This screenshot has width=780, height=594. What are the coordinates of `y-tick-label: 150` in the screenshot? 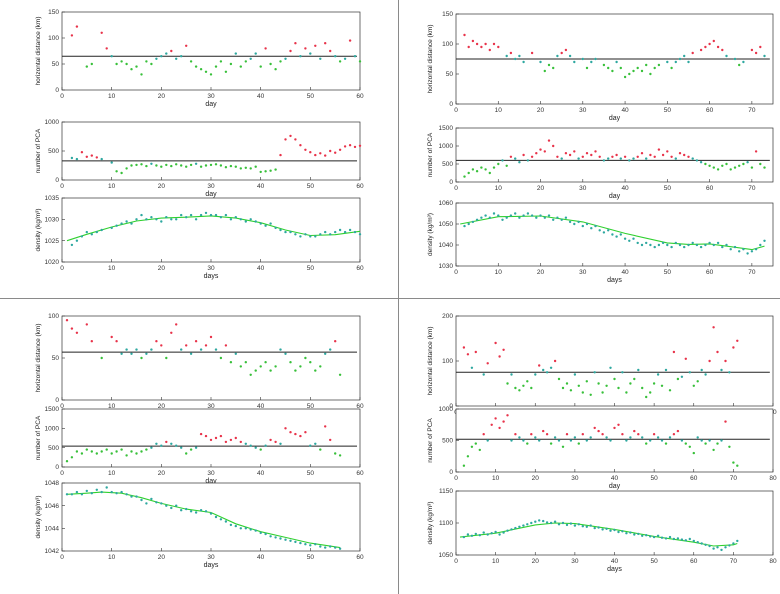 It's located at (447, 14).